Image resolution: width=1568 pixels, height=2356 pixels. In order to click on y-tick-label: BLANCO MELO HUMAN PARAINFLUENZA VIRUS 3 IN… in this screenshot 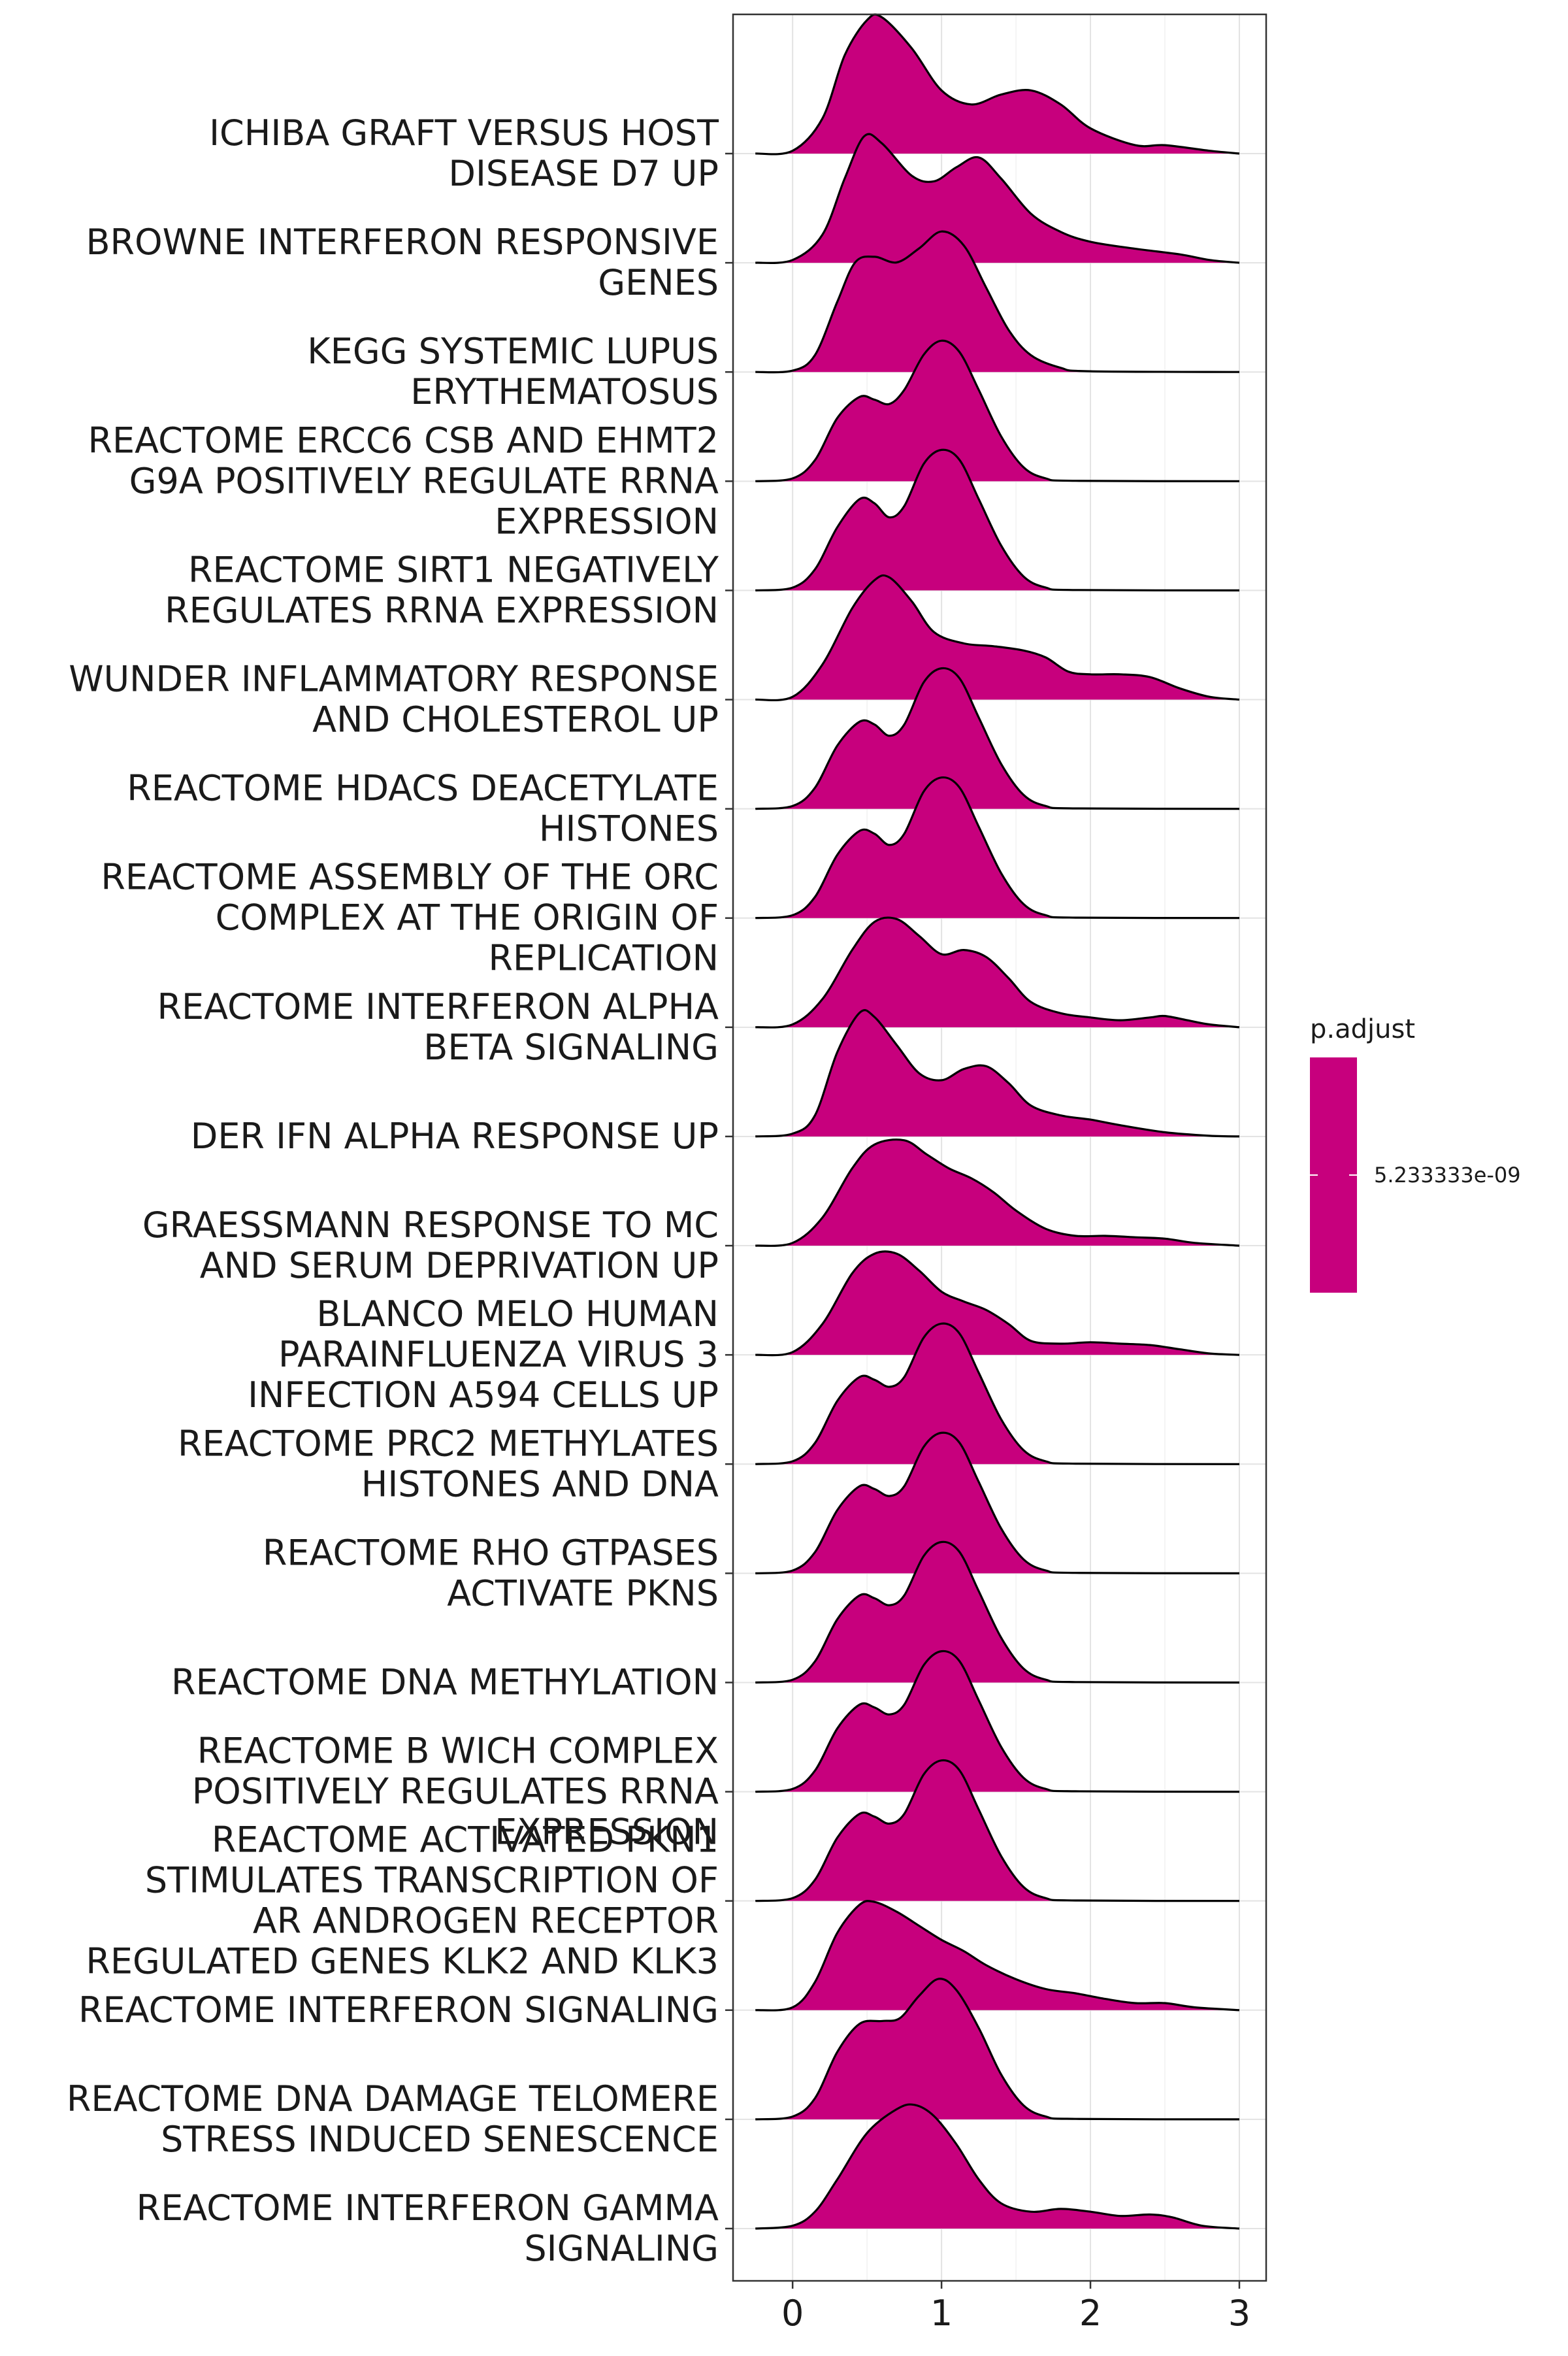, I will do `click(483, 1354)`.